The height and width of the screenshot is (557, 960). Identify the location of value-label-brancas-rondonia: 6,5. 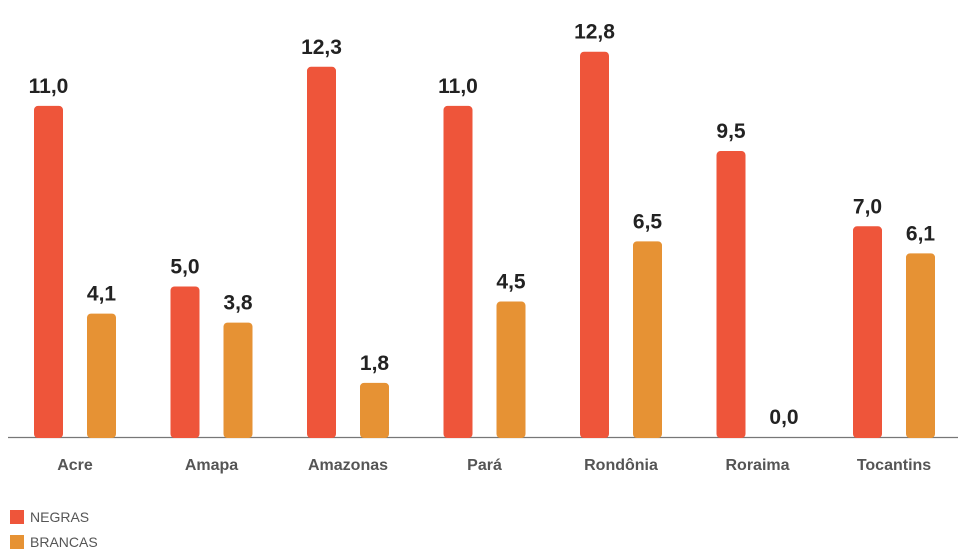
(648, 221).